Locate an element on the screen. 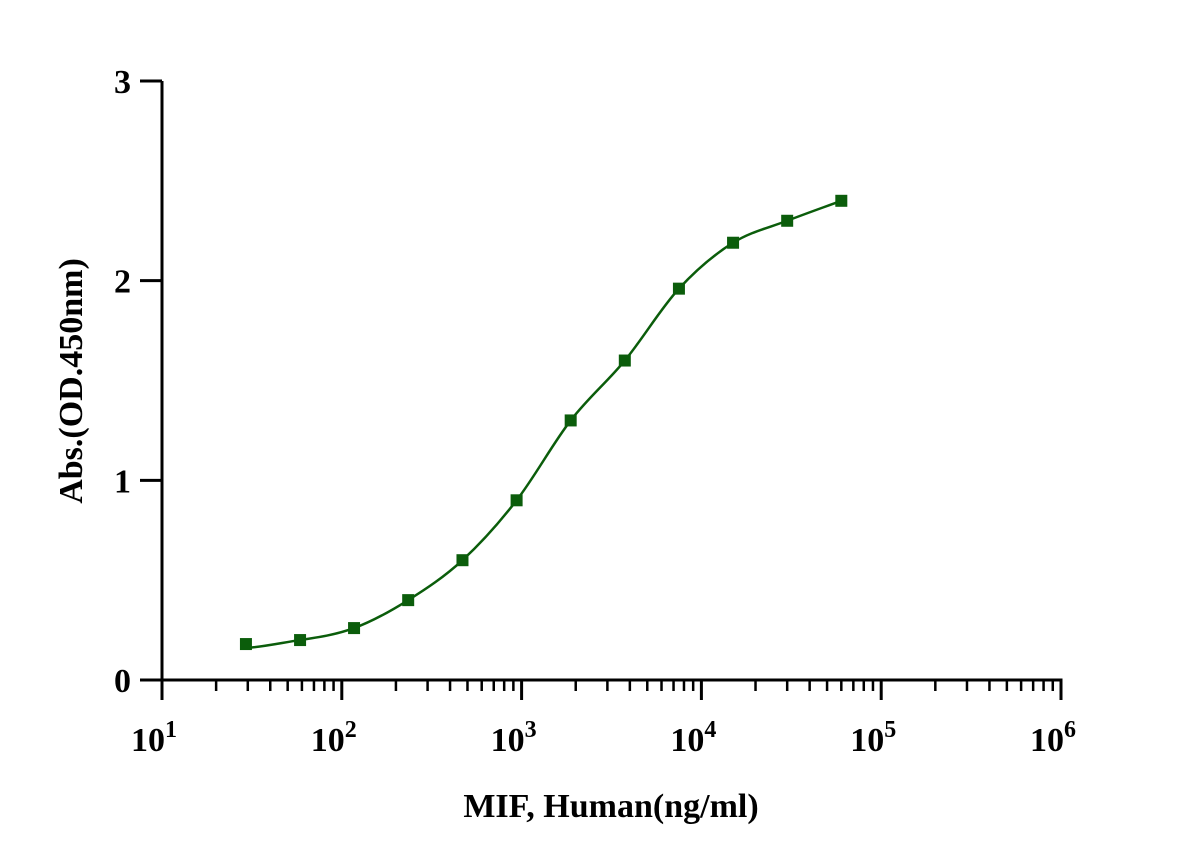 The image size is (1187, 867). y-tick-label: 1 is located at coordinates (122, 481).